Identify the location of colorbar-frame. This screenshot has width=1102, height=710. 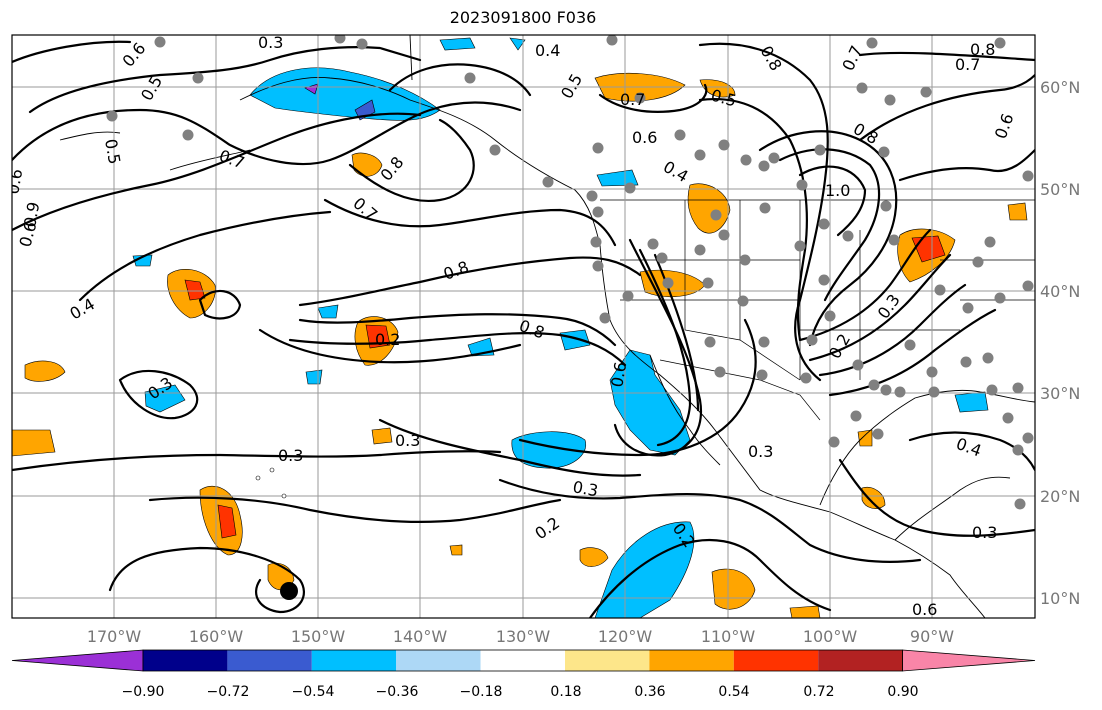
(522, 660).